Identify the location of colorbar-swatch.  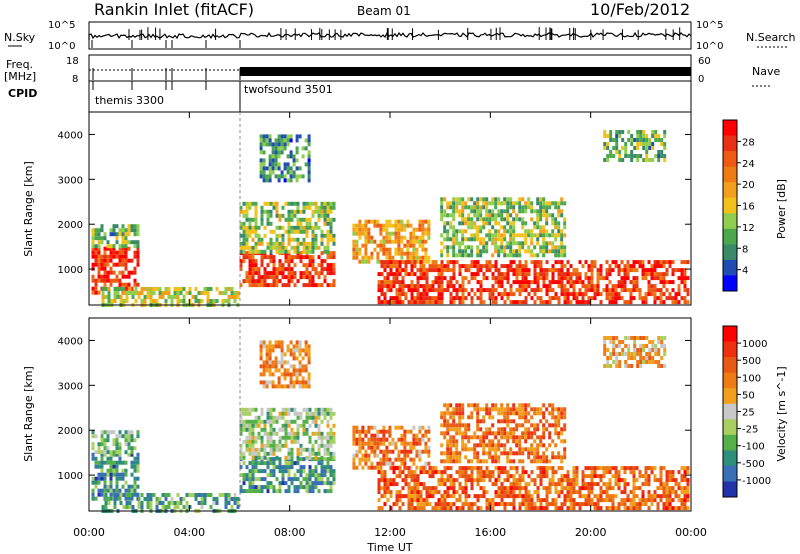
(730, 159).